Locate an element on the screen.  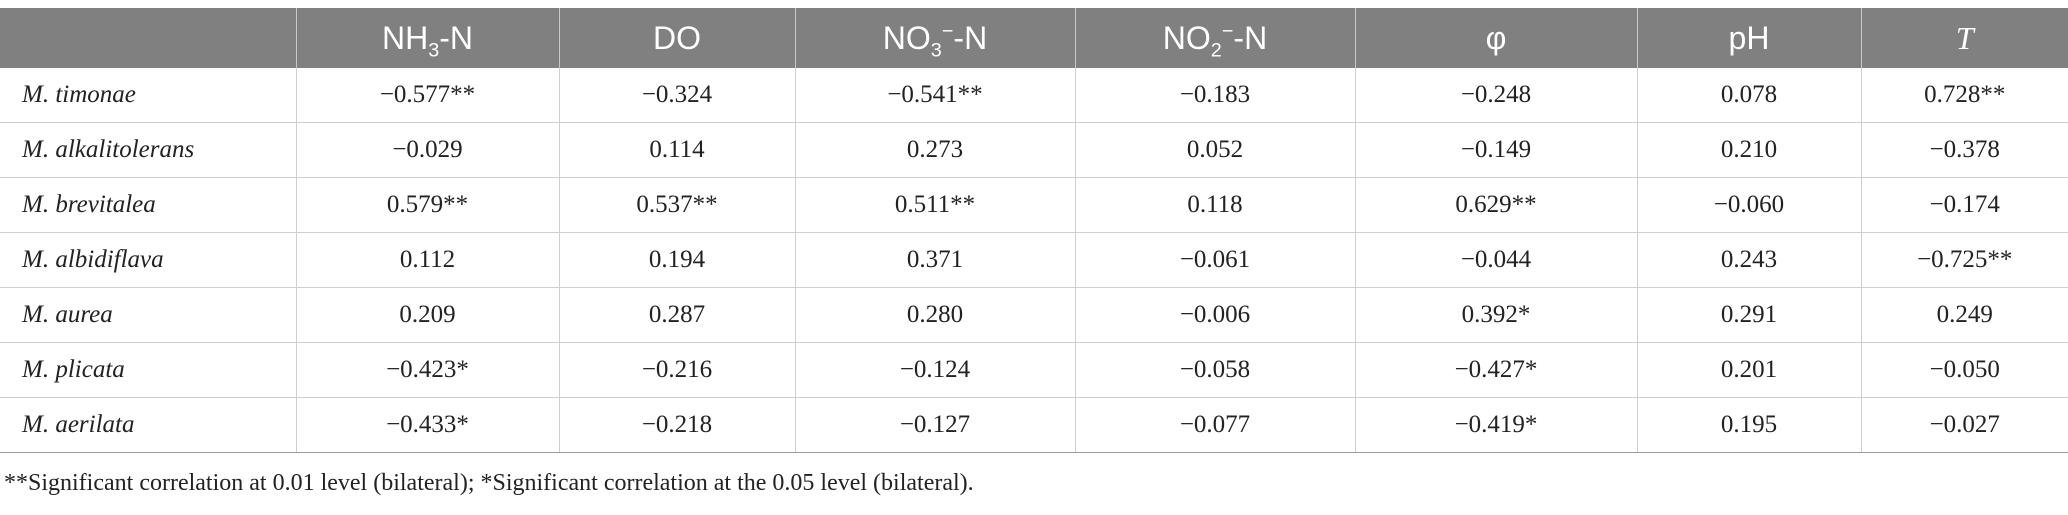
correlation-value-cell: −0.058 is located at coordinates (1215, 370).